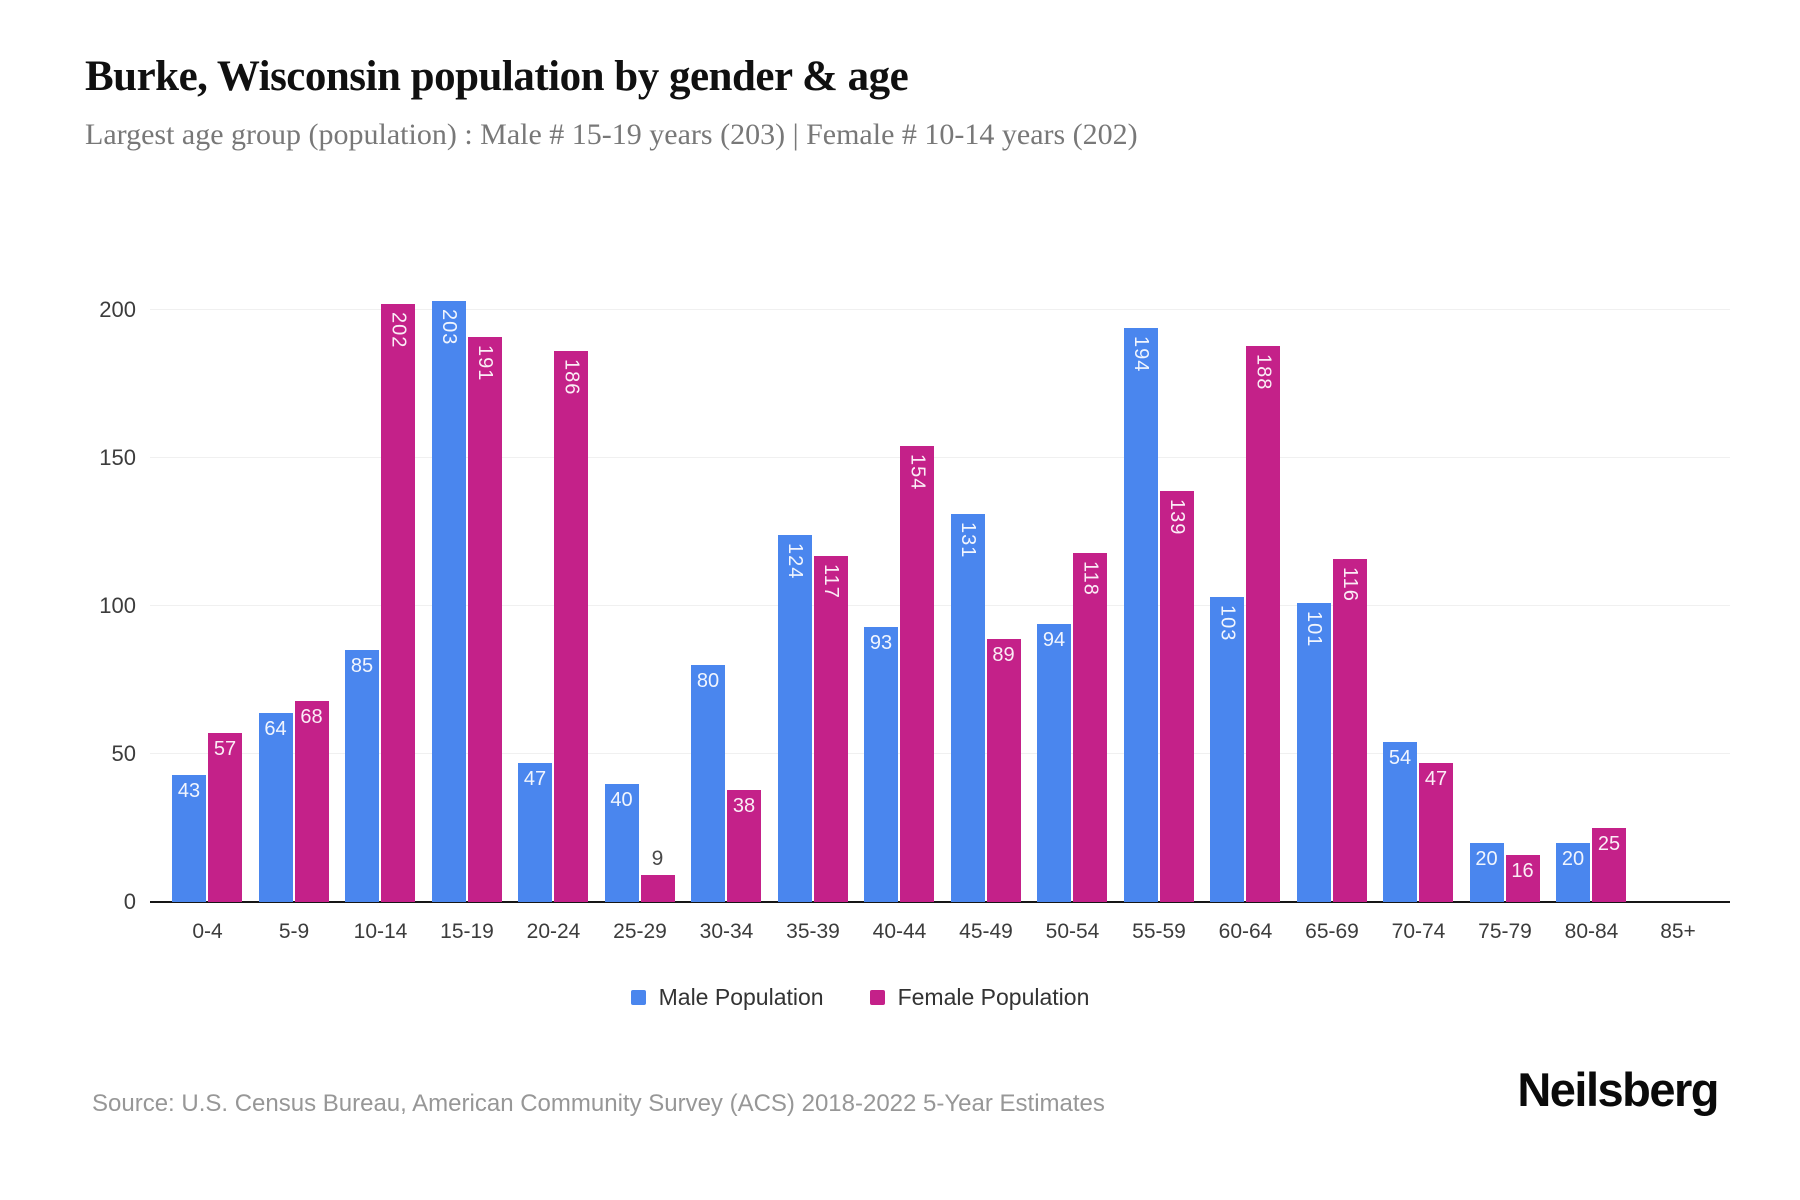 This screenshot has width=1800, height=1200. Describe the element at coordinates (1176, 696) in the screenshot. I see `female-bar-55-59: 139` at that location.